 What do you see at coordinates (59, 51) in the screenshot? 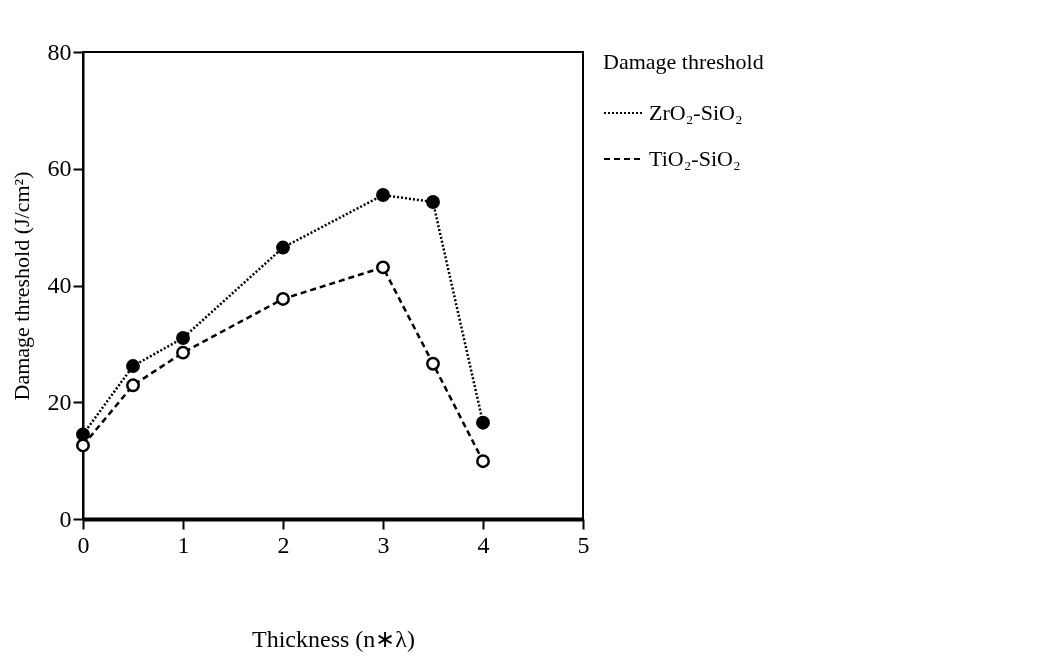
I see `y-tick-label: 80` at bounding box center [59, 51].